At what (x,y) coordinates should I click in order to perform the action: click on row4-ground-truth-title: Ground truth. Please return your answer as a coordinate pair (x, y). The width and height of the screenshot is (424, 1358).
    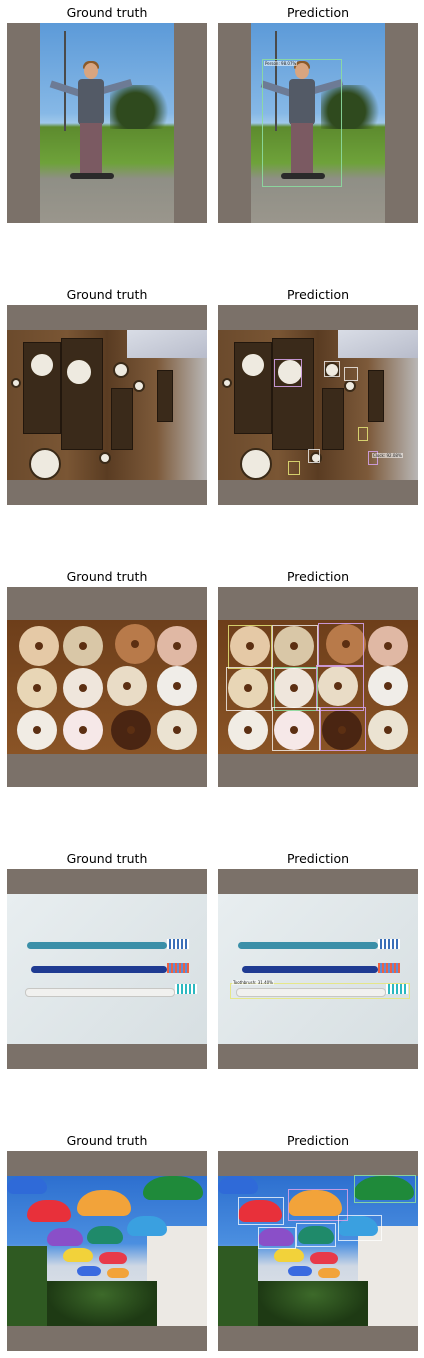
    Looking at the image, I should click on (107, 858).